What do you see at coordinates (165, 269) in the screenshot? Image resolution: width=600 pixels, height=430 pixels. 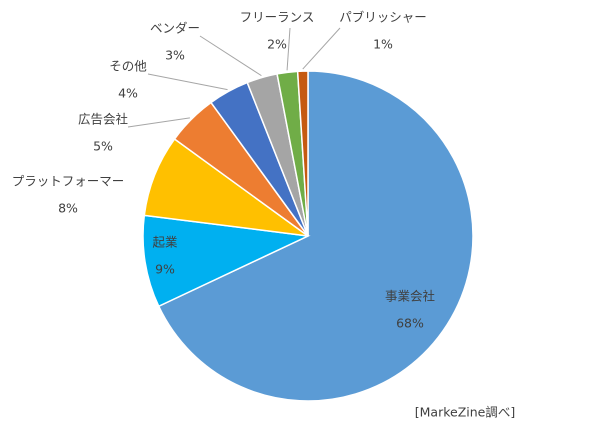 I see `value-label: 9%` at bounding box center [165, 269].